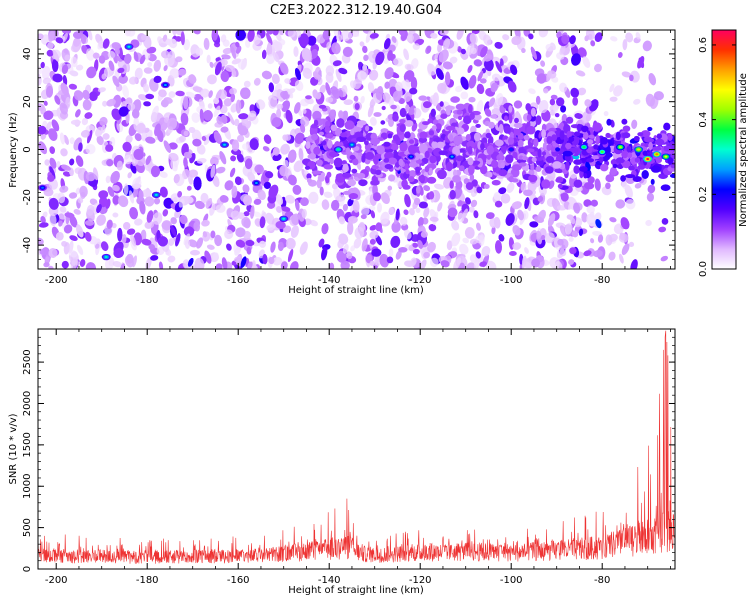 The width and height of the screenshot is (750, 600). What do you see at coordinates (27, 101) in the screenshot?
I see `spectrogram-y-tick-label: 20` at bounding box center [27, 101].